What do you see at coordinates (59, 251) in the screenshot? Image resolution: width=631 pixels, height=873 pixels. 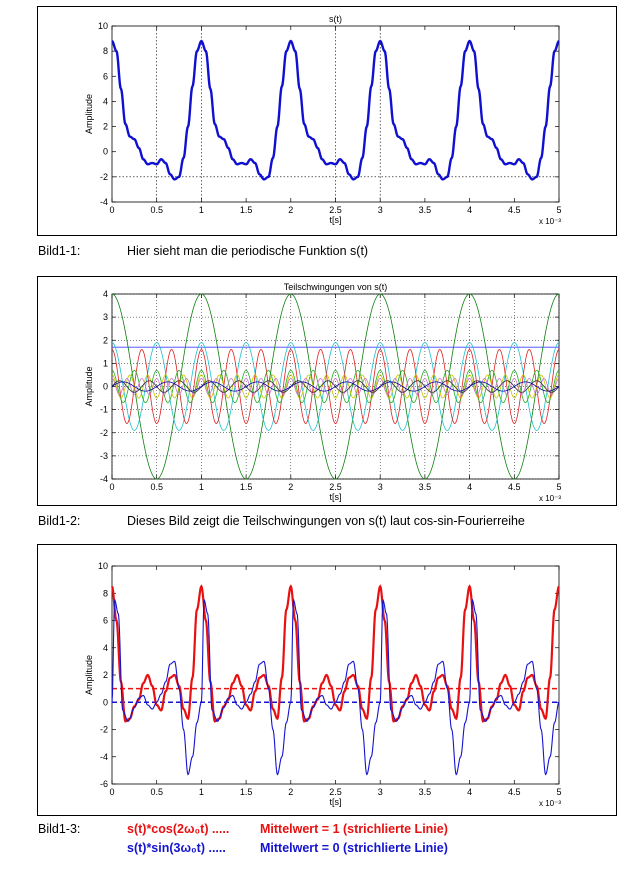 I see `caption-label: Bild1-1:` at bounding box center [59, 251].